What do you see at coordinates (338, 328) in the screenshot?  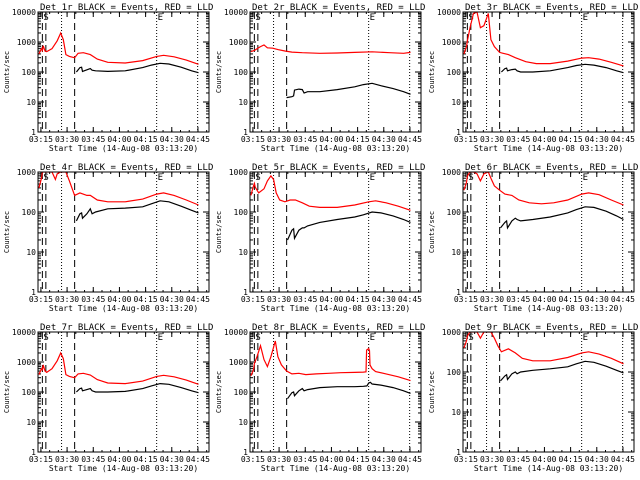 I see `panel-title: Det 8r BLACK = Events, RED = LLD` at bounding box center [338, 328].